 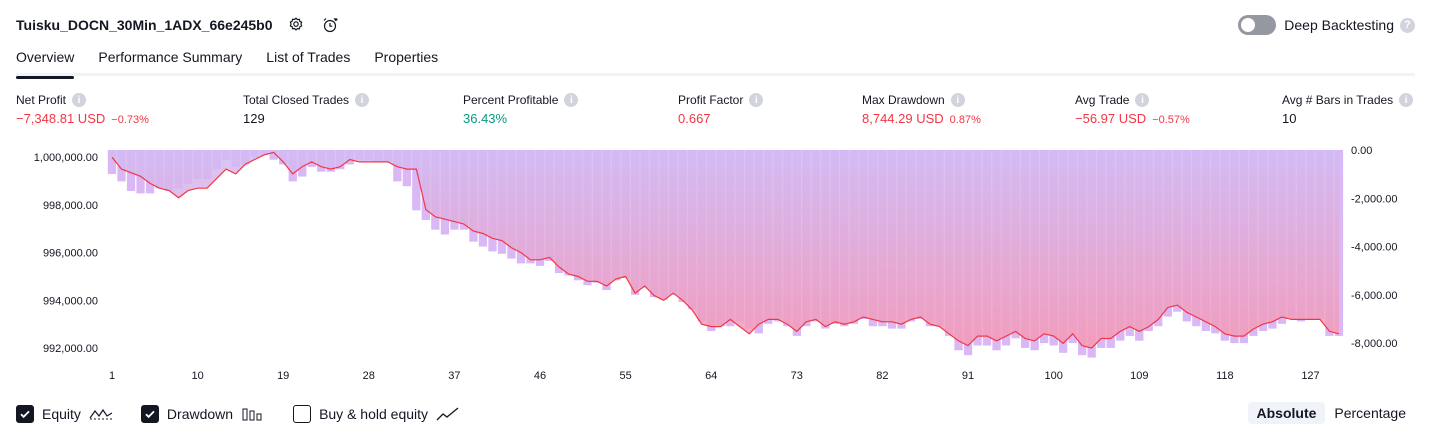 I want to click on stat-label: Percent Profitable, so click(x=511, y=100).